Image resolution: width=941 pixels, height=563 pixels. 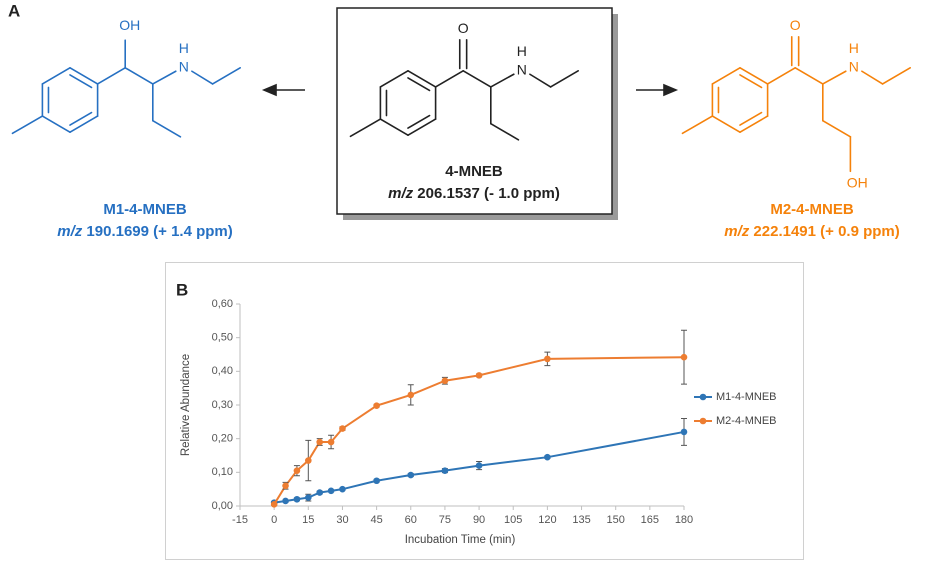 I want to click on y-tick-label: 0,50, so click(x=222, y=338).